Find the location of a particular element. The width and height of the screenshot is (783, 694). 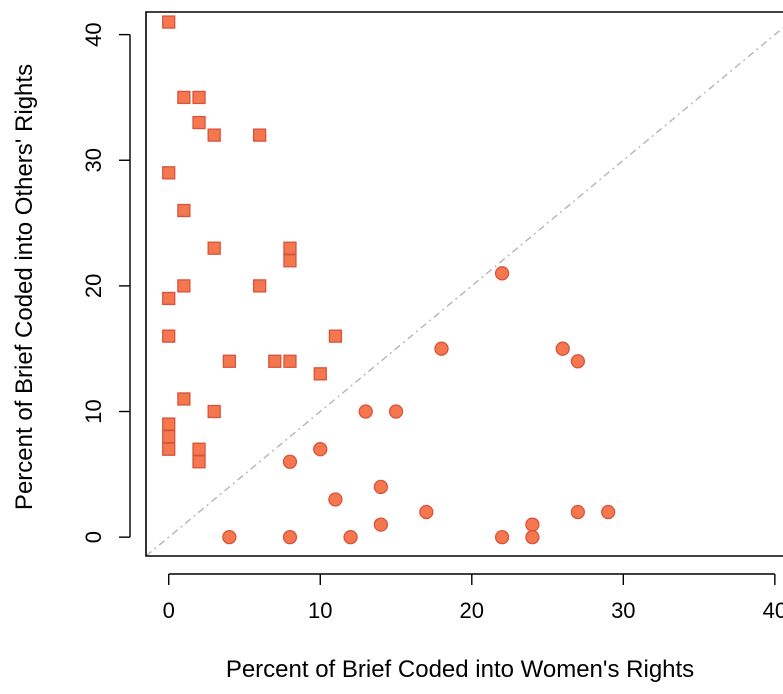

y-axis: 0 10 20 30 40 is located at coordinates (106, 282).